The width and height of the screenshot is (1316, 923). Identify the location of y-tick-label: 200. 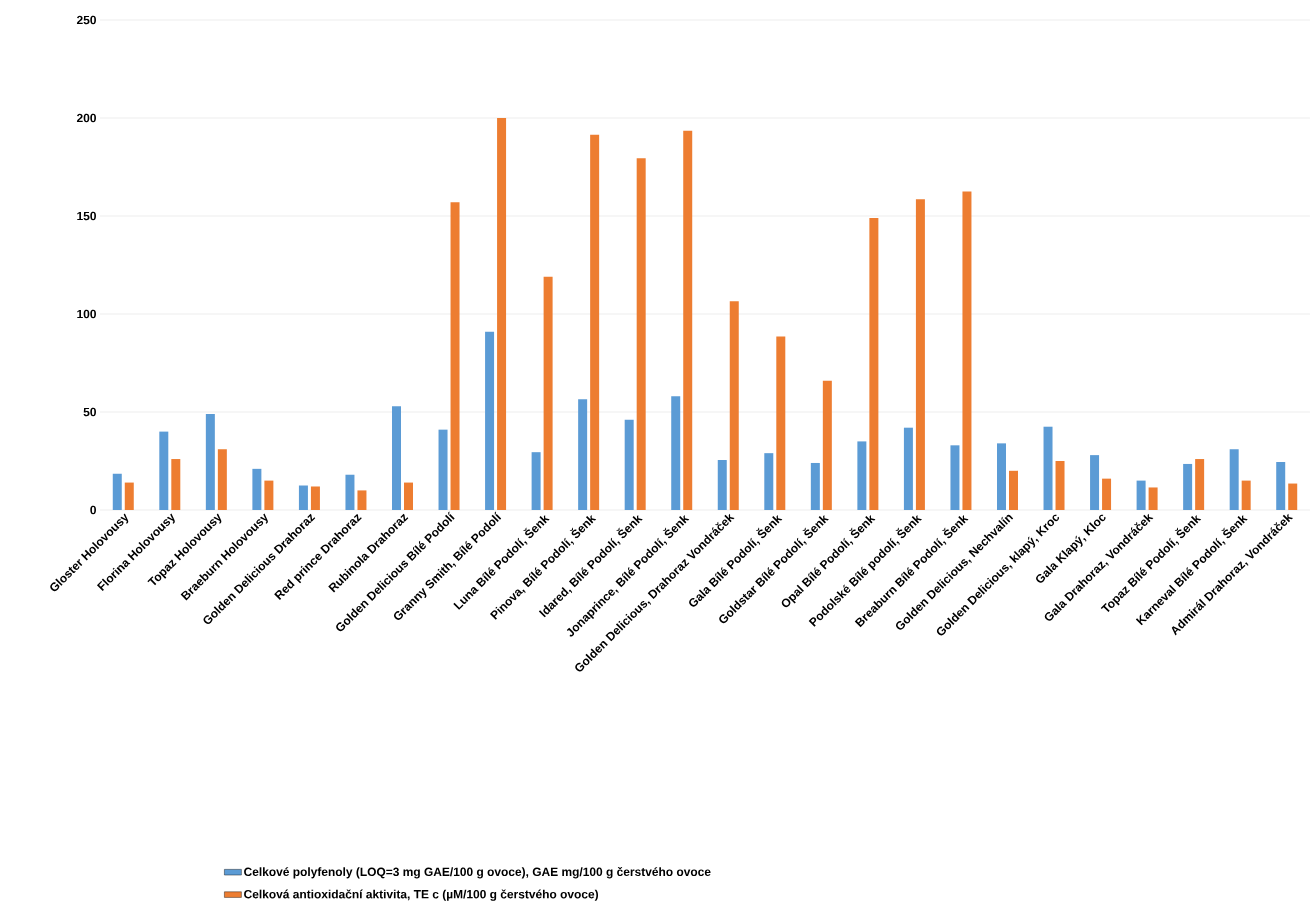
(86, 118).